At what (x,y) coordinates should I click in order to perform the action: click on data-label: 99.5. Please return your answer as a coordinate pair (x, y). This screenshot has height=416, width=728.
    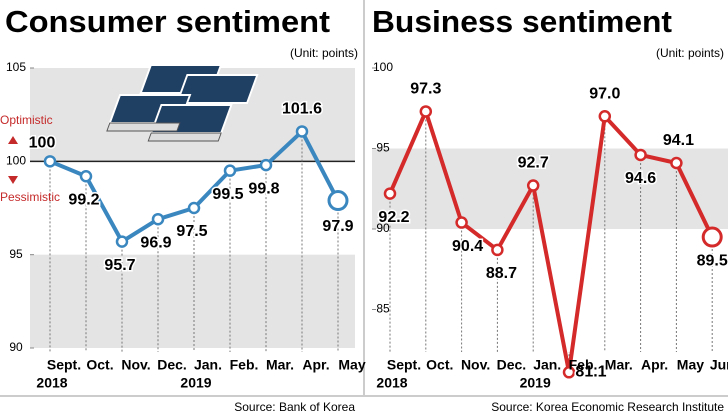
    Looking at the image, I should click on (227, 194).